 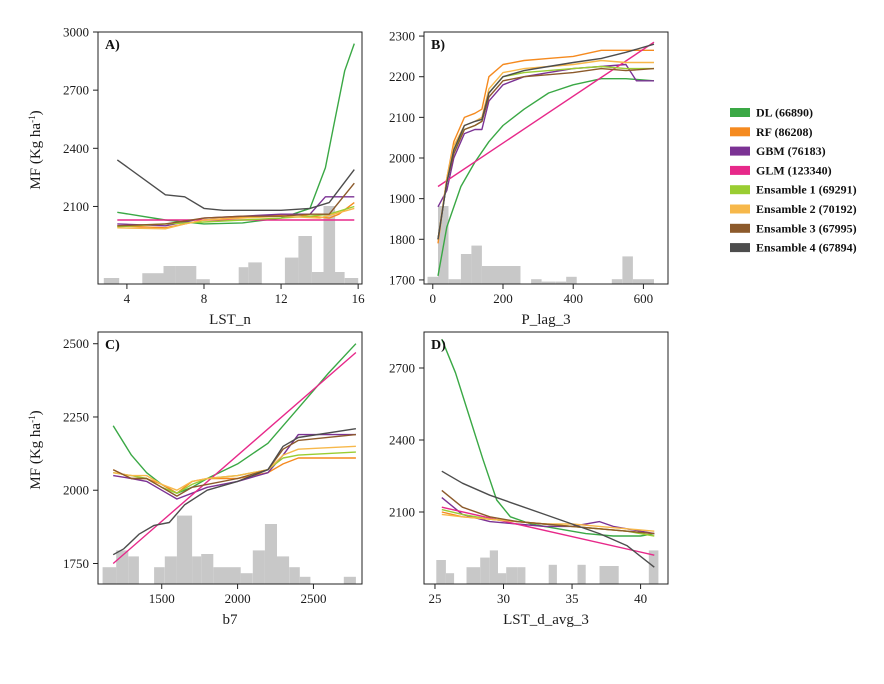 I want to click on x-tick-label: 8, so click(x=204, y=298).